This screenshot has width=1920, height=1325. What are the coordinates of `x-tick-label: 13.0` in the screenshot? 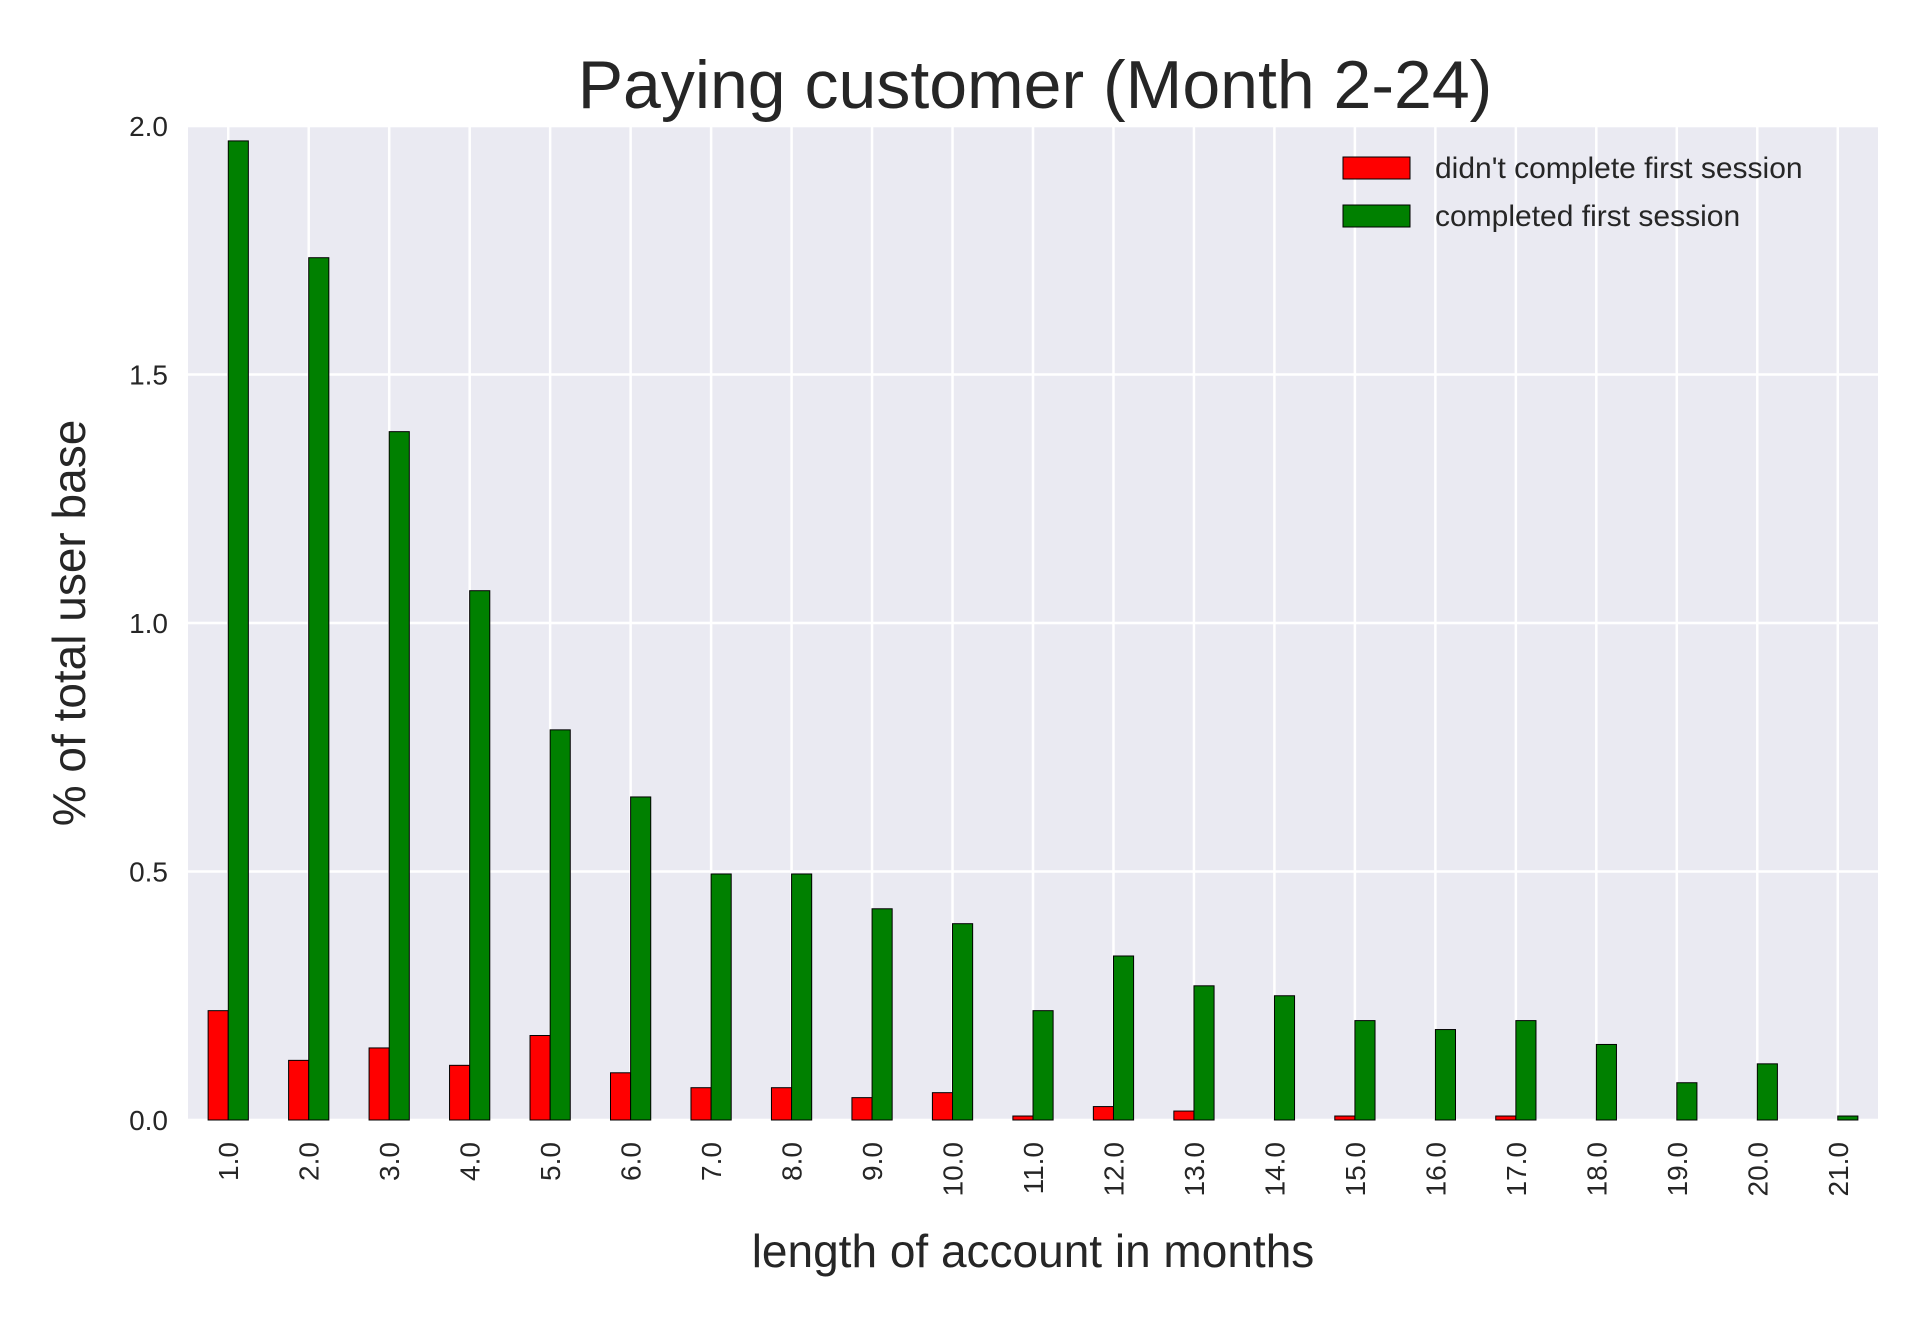 It's located at (1194, 1169).